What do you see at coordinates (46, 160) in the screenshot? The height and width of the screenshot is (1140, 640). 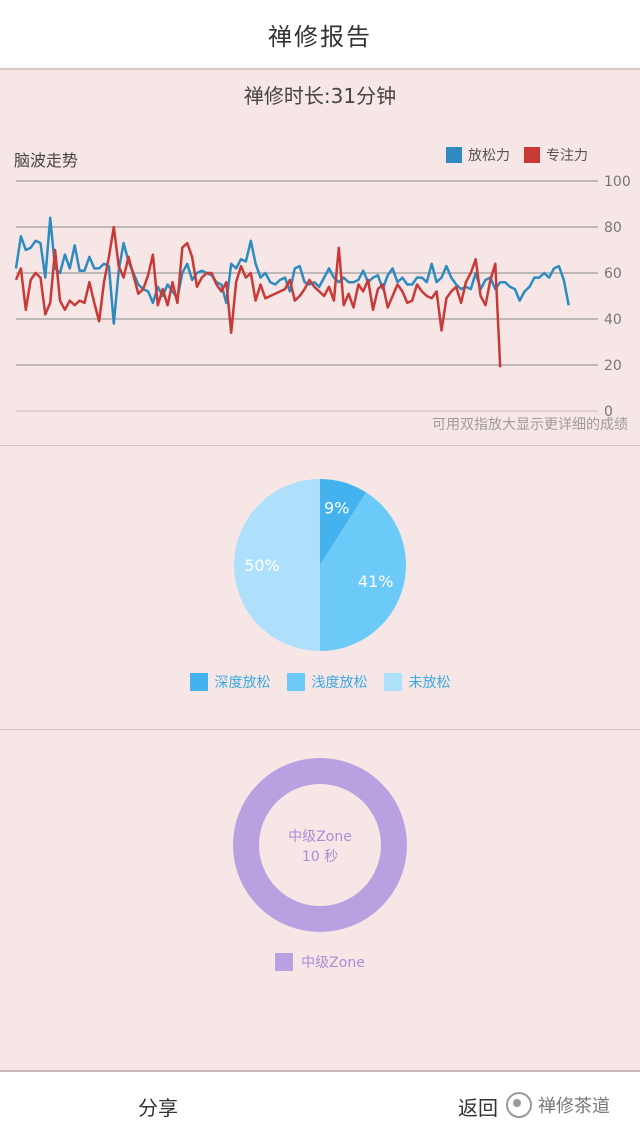 I see `chart-title: 脑波走势` at bounding box center [46, 160].